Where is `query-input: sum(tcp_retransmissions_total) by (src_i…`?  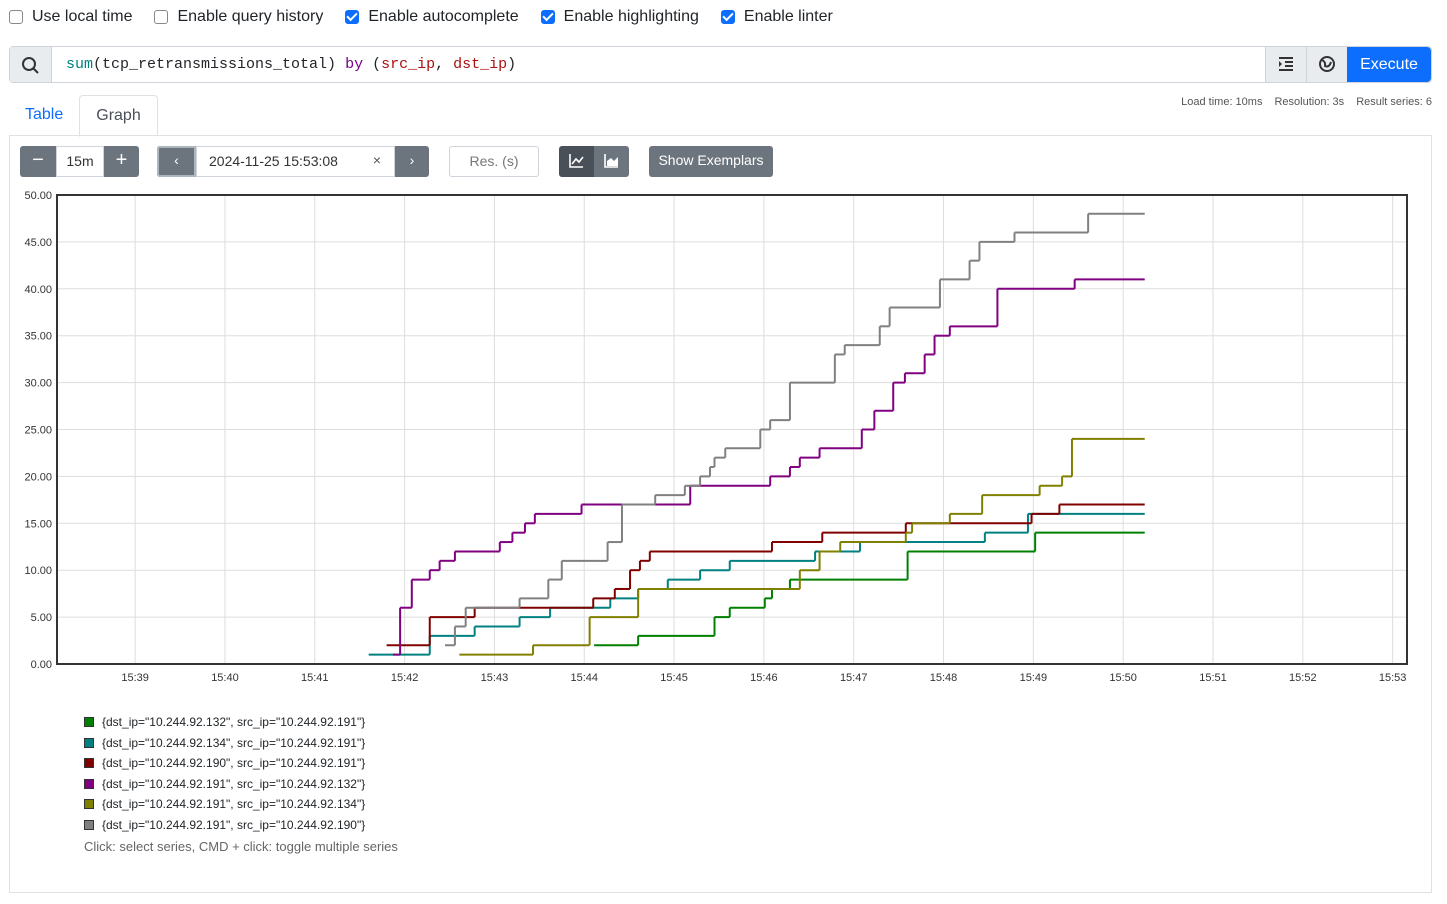
query-input: sum(tcp_retransmissions_total) by (src_i… is located at coordinates (658, 64).